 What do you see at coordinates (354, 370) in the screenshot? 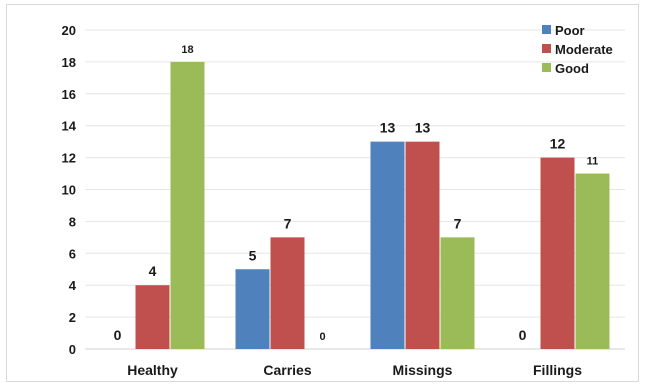
I see `x-axis-categories: Healthy Carries Missings Fillings` at bounding box center [354, 370].